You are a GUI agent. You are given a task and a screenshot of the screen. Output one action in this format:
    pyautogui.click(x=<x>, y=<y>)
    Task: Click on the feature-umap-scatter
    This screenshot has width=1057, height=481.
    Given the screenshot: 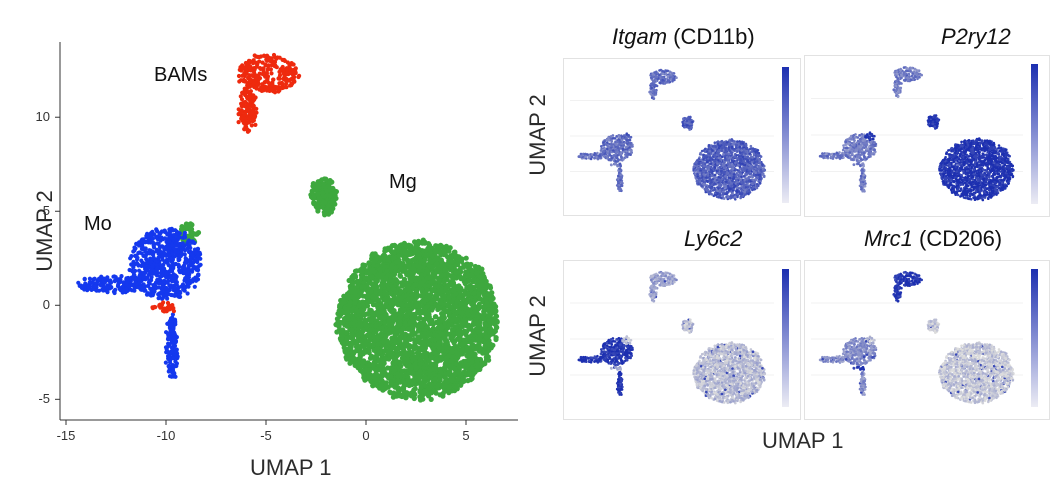 What is the action you would take?
    pyautogui.click(x=679, y=135)
    